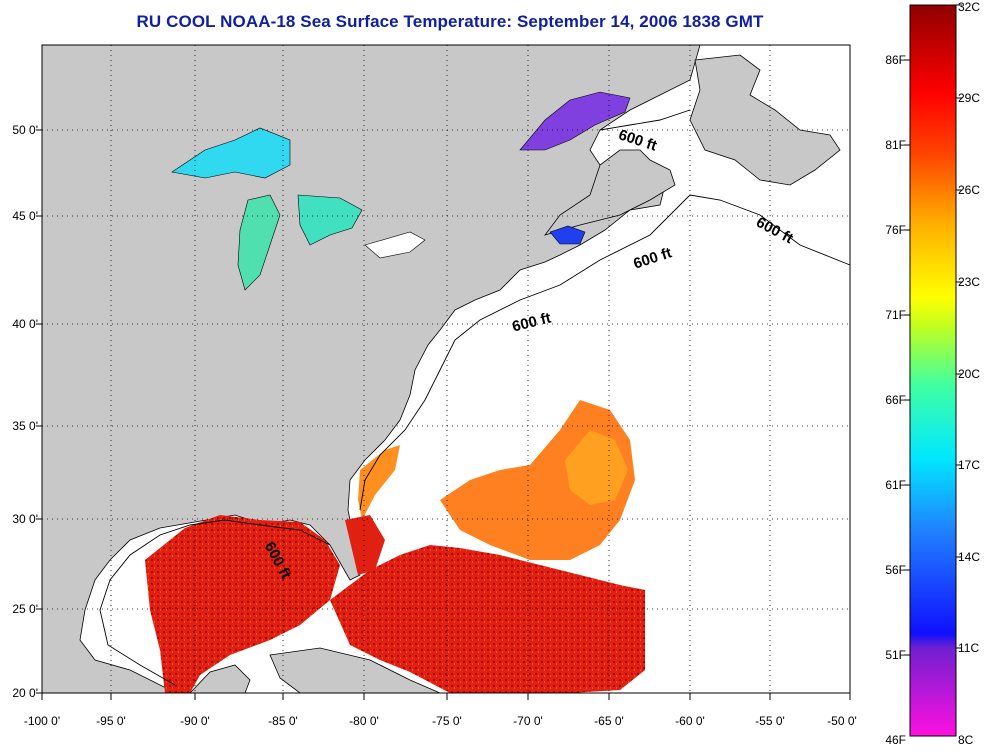  Describe the element at coordinates (966, 740) in the screenshot. I see `colorbar-c-label: 8C` at that location.